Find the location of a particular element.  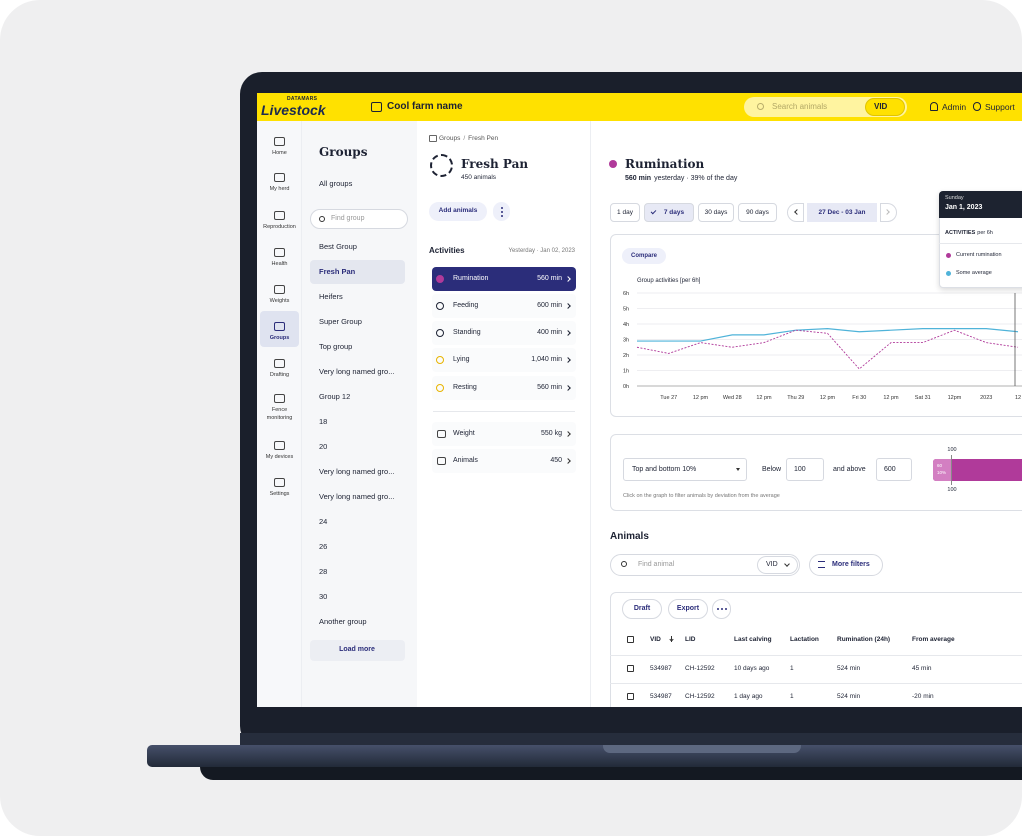

all-groups: All groups is located at coordinates (336, 183).